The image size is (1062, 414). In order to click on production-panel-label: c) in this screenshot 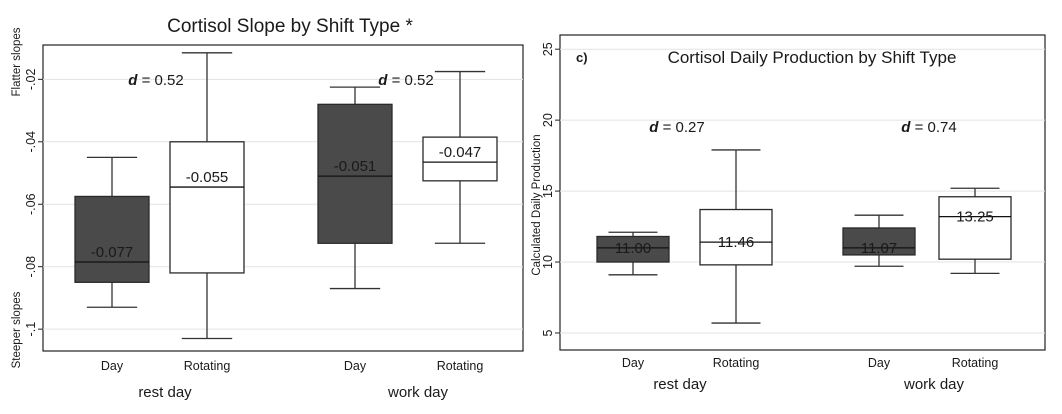, I will do `click(582, 57)`.